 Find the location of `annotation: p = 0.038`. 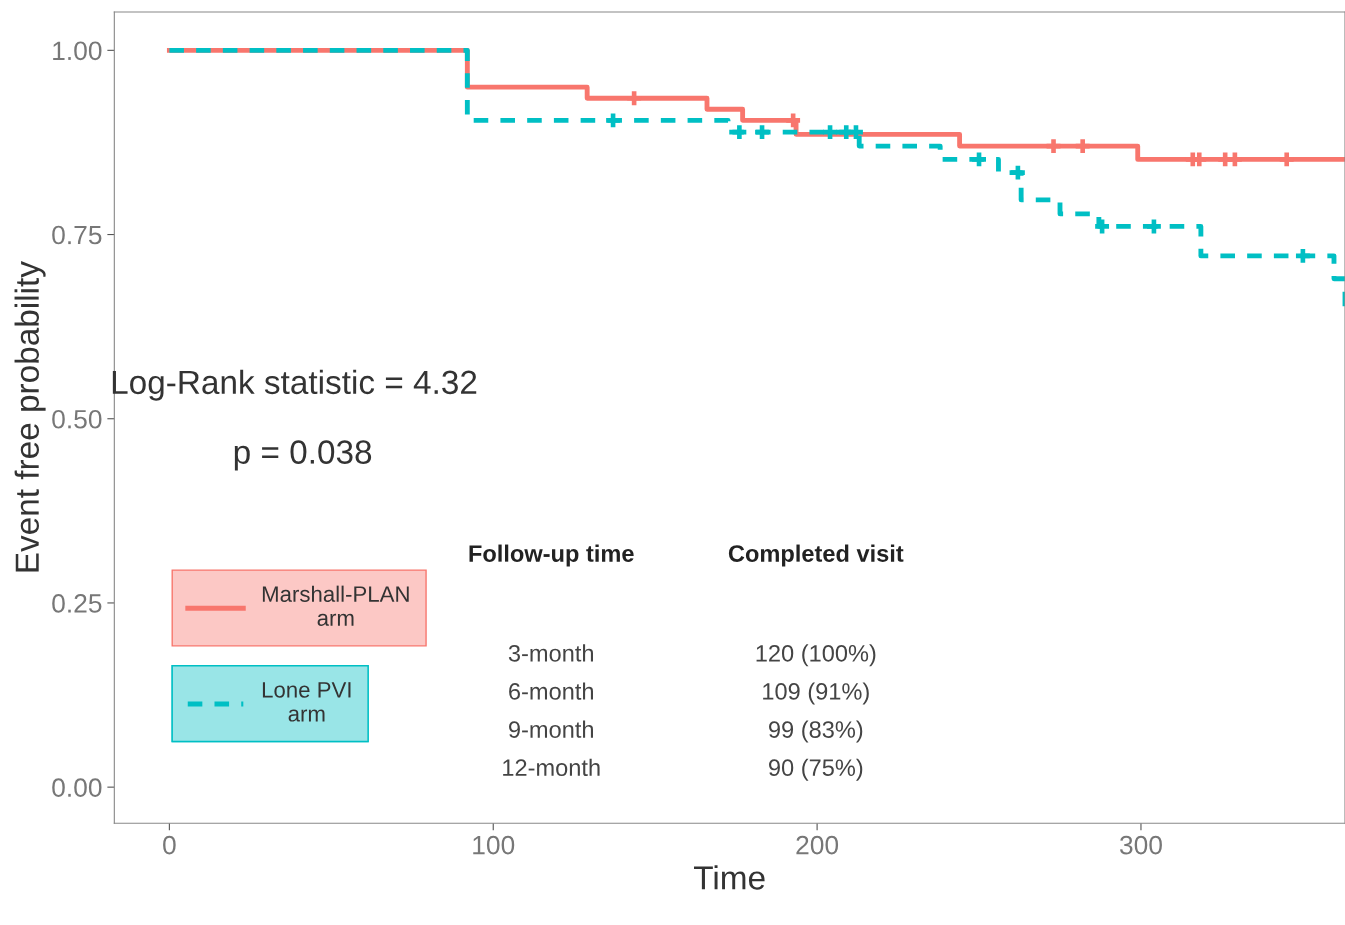

annotation: p = 0.038 is located at coordinates (303, 455).